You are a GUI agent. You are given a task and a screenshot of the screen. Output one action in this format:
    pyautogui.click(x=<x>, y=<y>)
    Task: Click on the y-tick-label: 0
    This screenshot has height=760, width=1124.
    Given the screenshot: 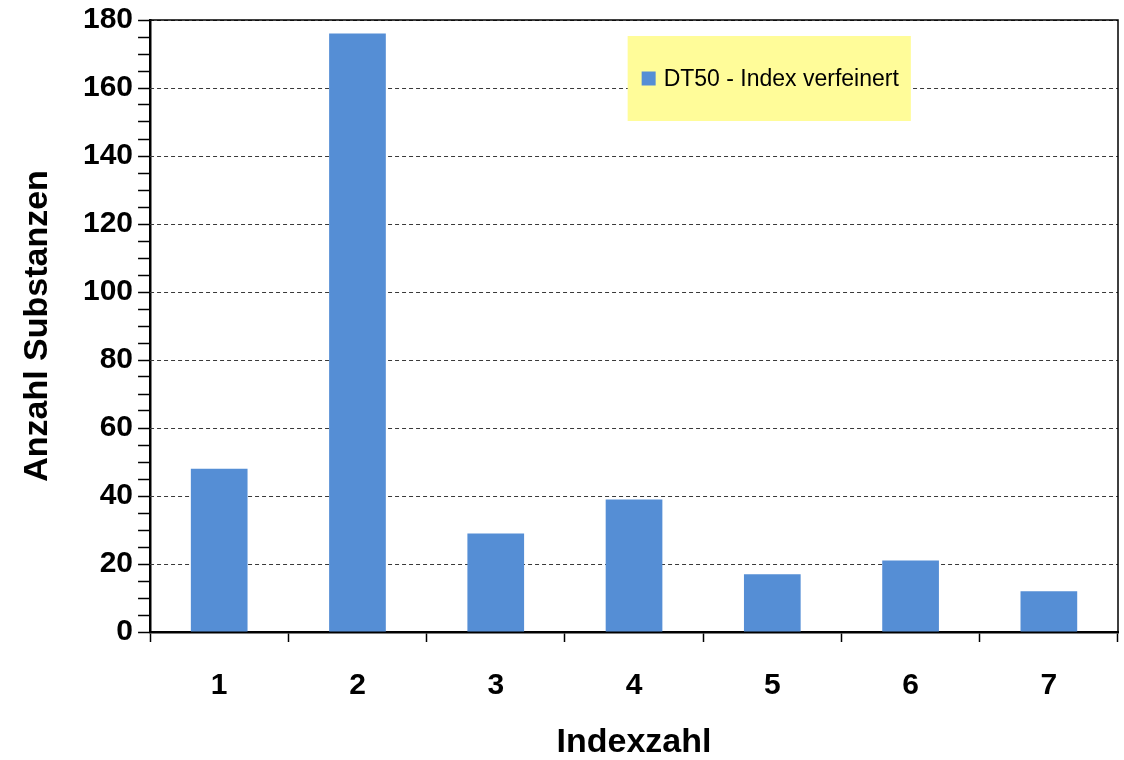 What is the action you would take?
    pyautogui.click(x=125, y=630)
    